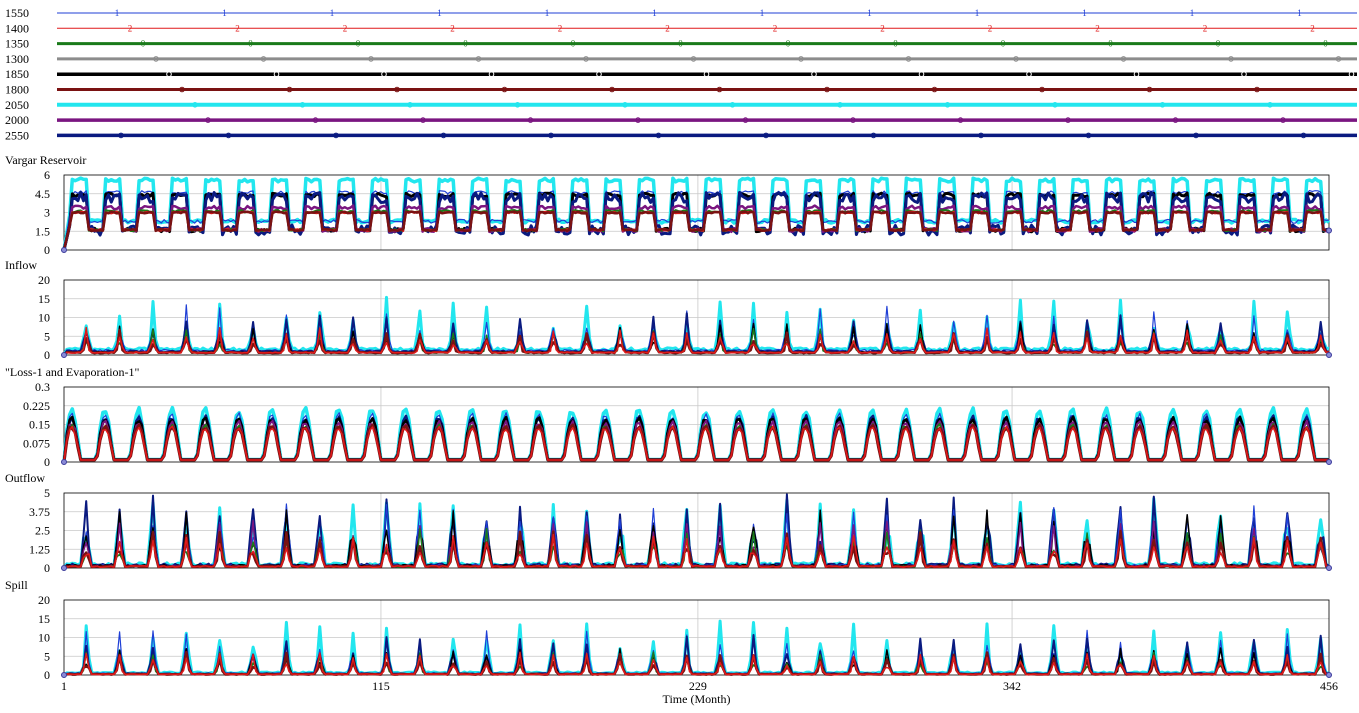  I want to click on y-tick-label: 0.225, so click(36, 406).